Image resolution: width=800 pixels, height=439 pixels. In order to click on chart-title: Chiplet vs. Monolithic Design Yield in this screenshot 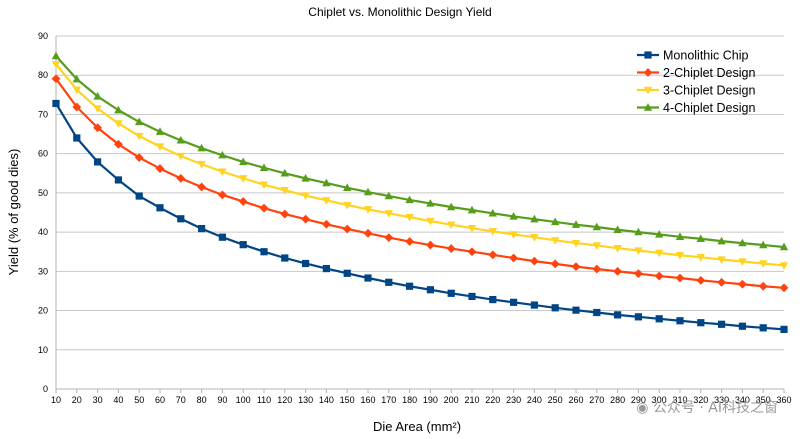, I will do `click(399, 12)`.